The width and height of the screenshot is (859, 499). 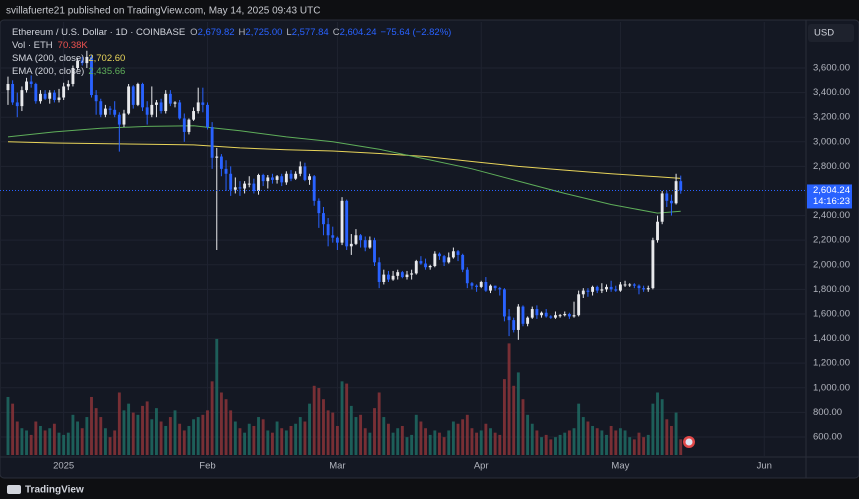 I want to click on footer: TradingView, so click(x=54, y=490).